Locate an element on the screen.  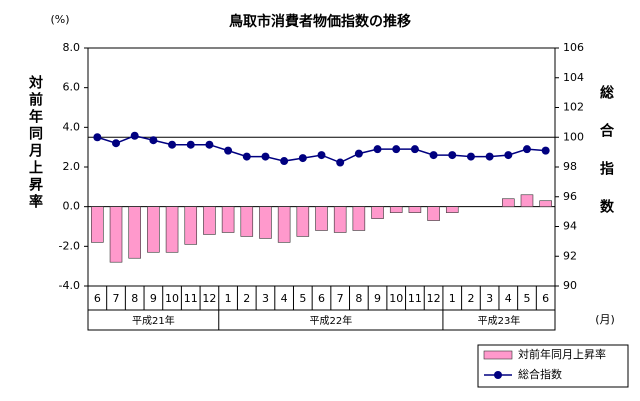
y2-tick-label: 92 is located at coordinates (570, 255).